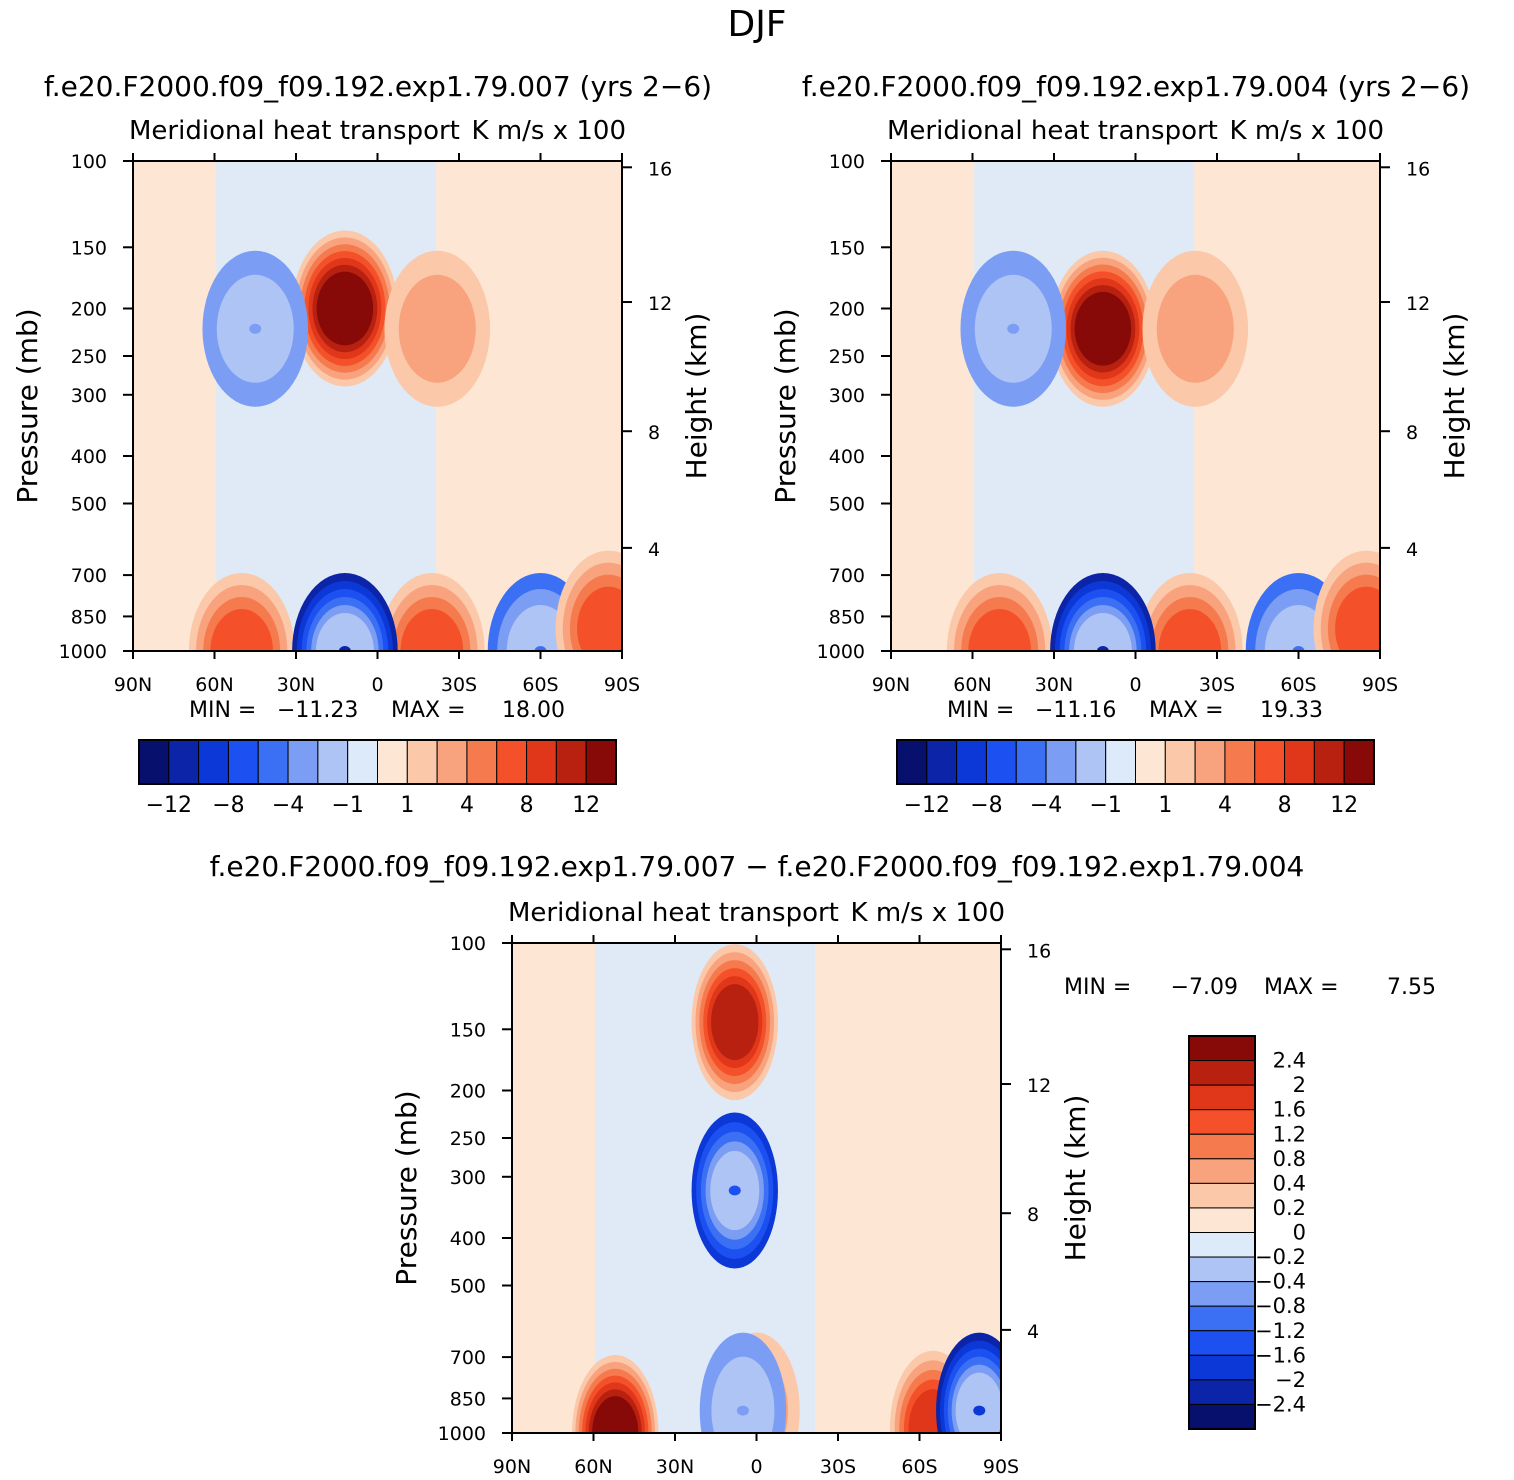 Image resolution: width=1514 pixels, height=1480 pixels. Describe the element at coordinates (1033, 1332) in the screenshot. I see `z-tick-label: 4` at that location.